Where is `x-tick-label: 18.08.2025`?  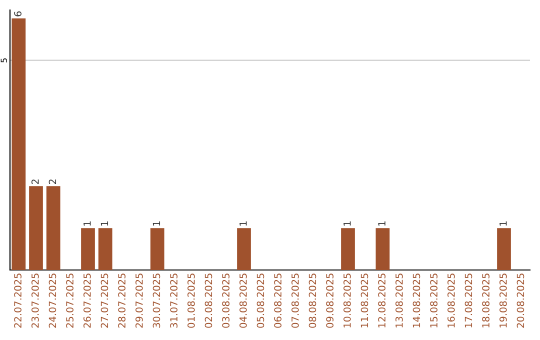 x-tick-label: 18.08.2025 is located at coordinates (486, 301).